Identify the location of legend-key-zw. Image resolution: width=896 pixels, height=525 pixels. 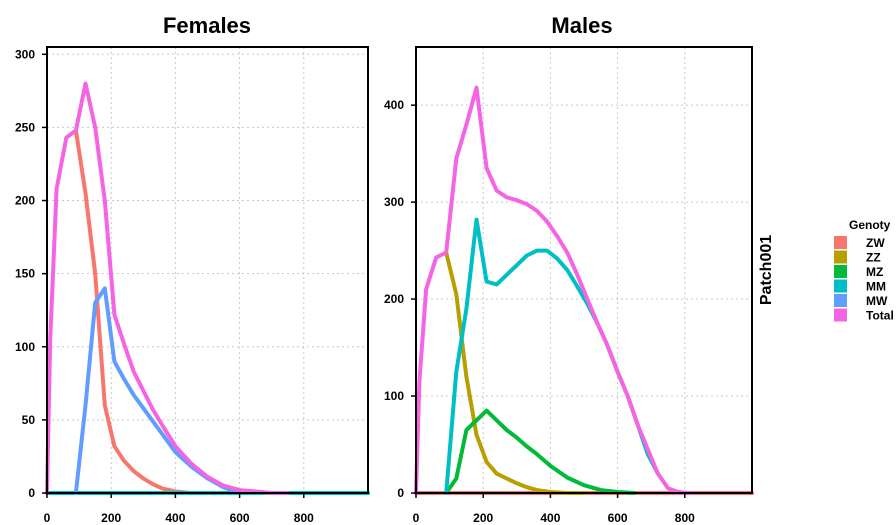
(840, 242).